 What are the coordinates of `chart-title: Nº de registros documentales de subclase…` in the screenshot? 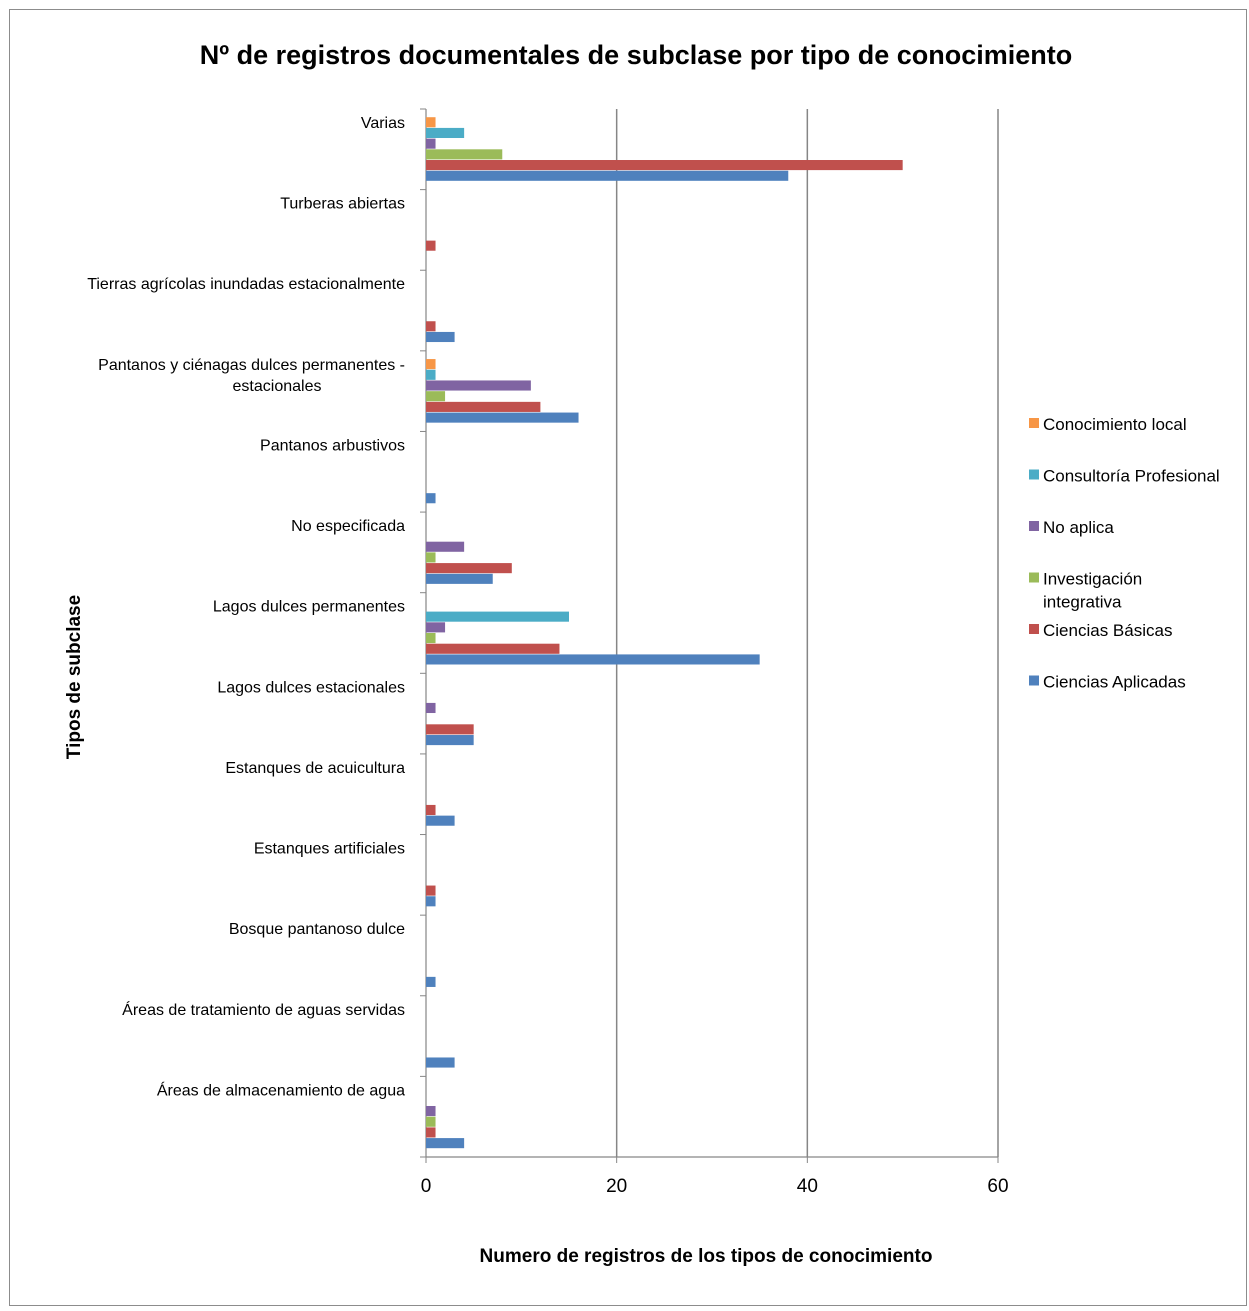 It's located at (636, 55).